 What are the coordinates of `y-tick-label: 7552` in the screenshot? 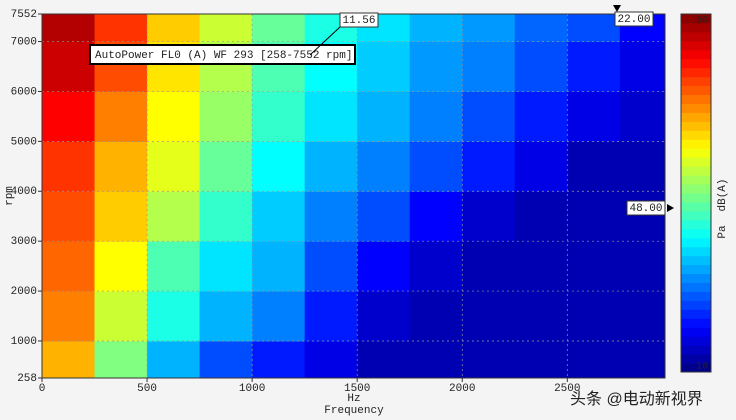 It's located at (24, 15).